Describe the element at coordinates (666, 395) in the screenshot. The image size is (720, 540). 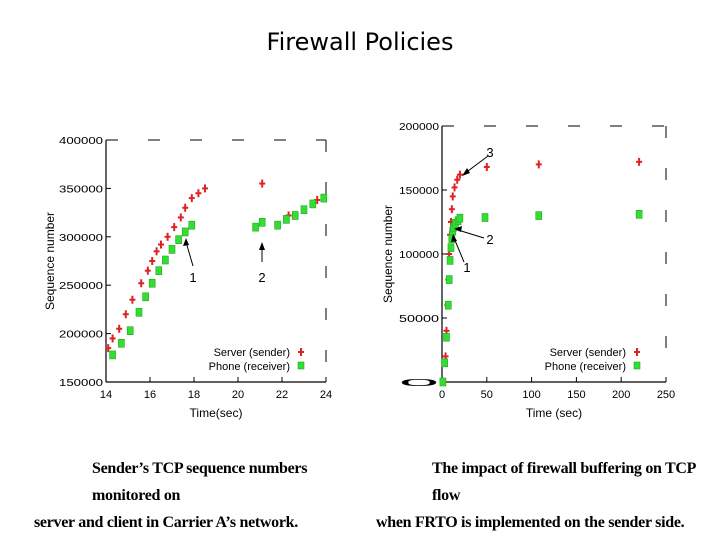
I see `right-chart-x-tick-label: 250` at that location.